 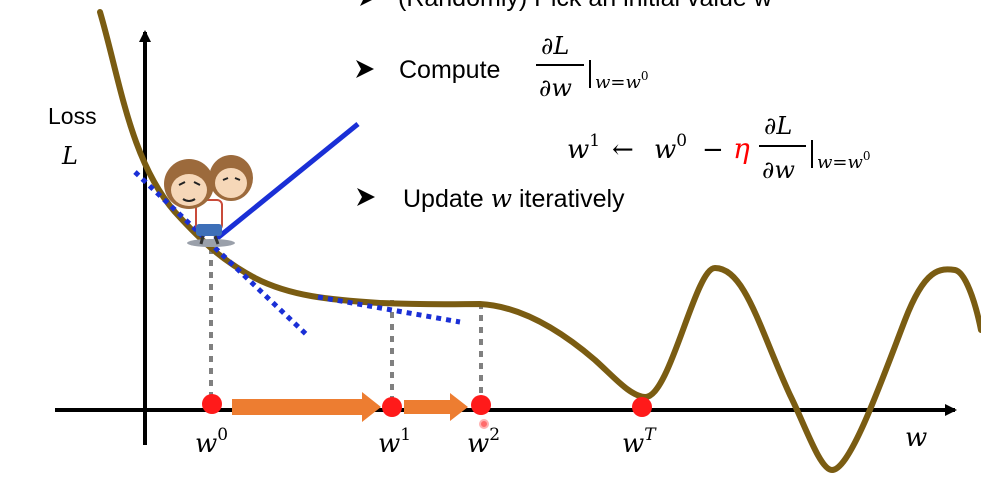 What do you see at coordinates (286, 182) in the screenshot?
I see `tangent-solid-line` at bounding box center [286, 182].